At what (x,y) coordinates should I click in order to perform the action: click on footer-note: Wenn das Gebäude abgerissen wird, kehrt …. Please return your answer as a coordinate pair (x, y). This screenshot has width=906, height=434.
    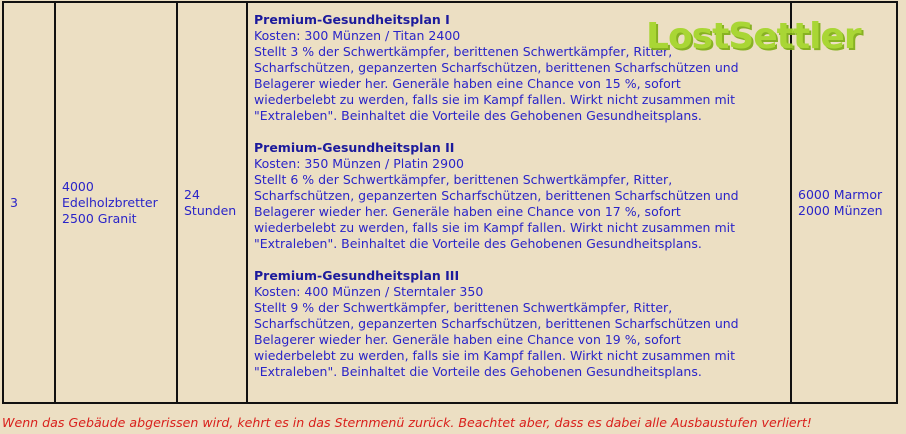
    Looking at the image, I should click on (407, 422).